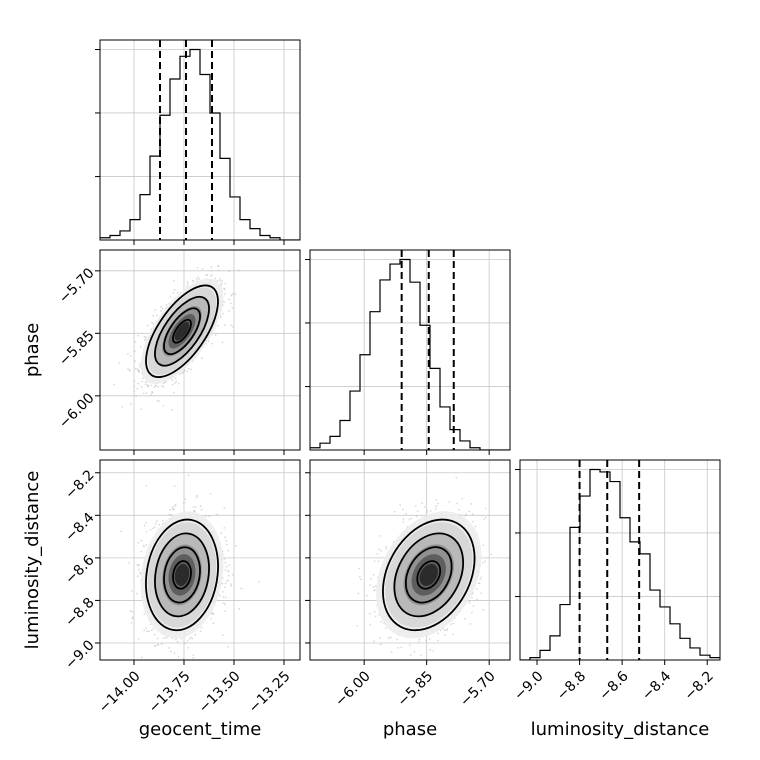 The width and height of the screenshot is (760, 760). I want to click on y-tick-label: −8.8, so click(79, 612).